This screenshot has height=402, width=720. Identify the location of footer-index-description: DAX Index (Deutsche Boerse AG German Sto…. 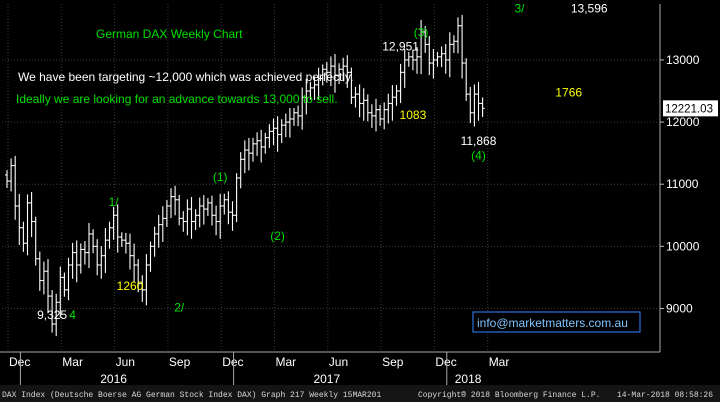
(191, 395).